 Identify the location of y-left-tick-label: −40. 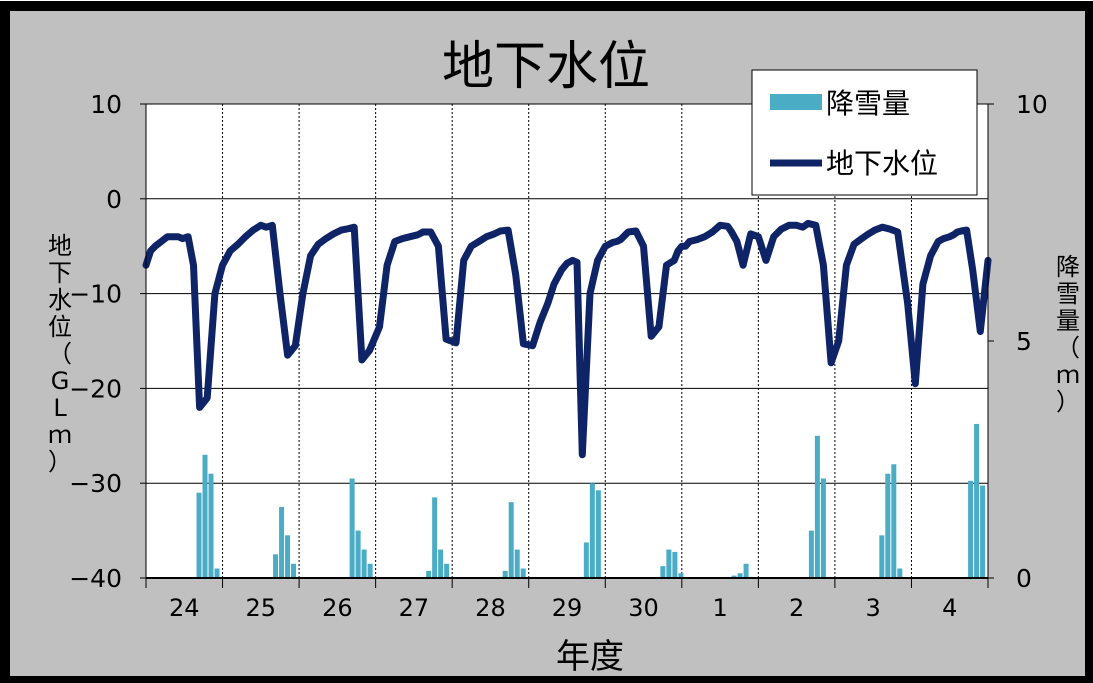
(95, 578).